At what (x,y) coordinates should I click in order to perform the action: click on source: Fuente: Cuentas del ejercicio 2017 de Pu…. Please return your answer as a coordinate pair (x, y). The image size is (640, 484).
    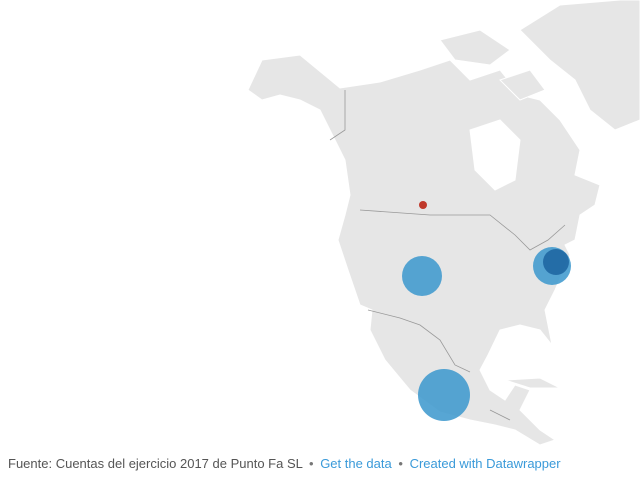
    Looking at the image, I should click on (155, 463).